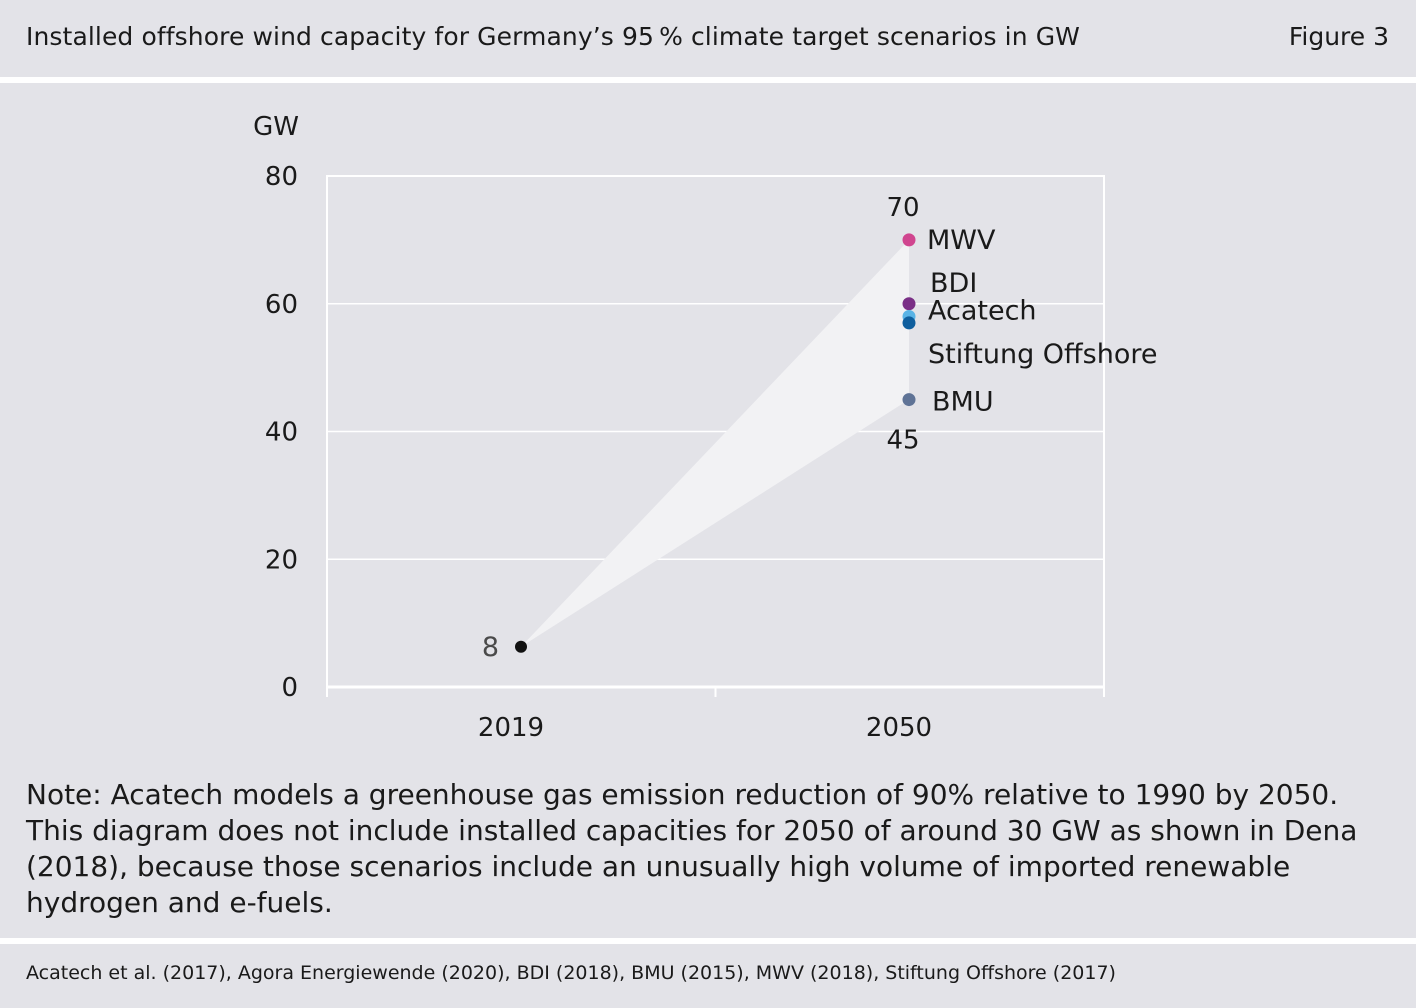  I want to click on scenario-label-mwv: MWV, so click(961, 240).